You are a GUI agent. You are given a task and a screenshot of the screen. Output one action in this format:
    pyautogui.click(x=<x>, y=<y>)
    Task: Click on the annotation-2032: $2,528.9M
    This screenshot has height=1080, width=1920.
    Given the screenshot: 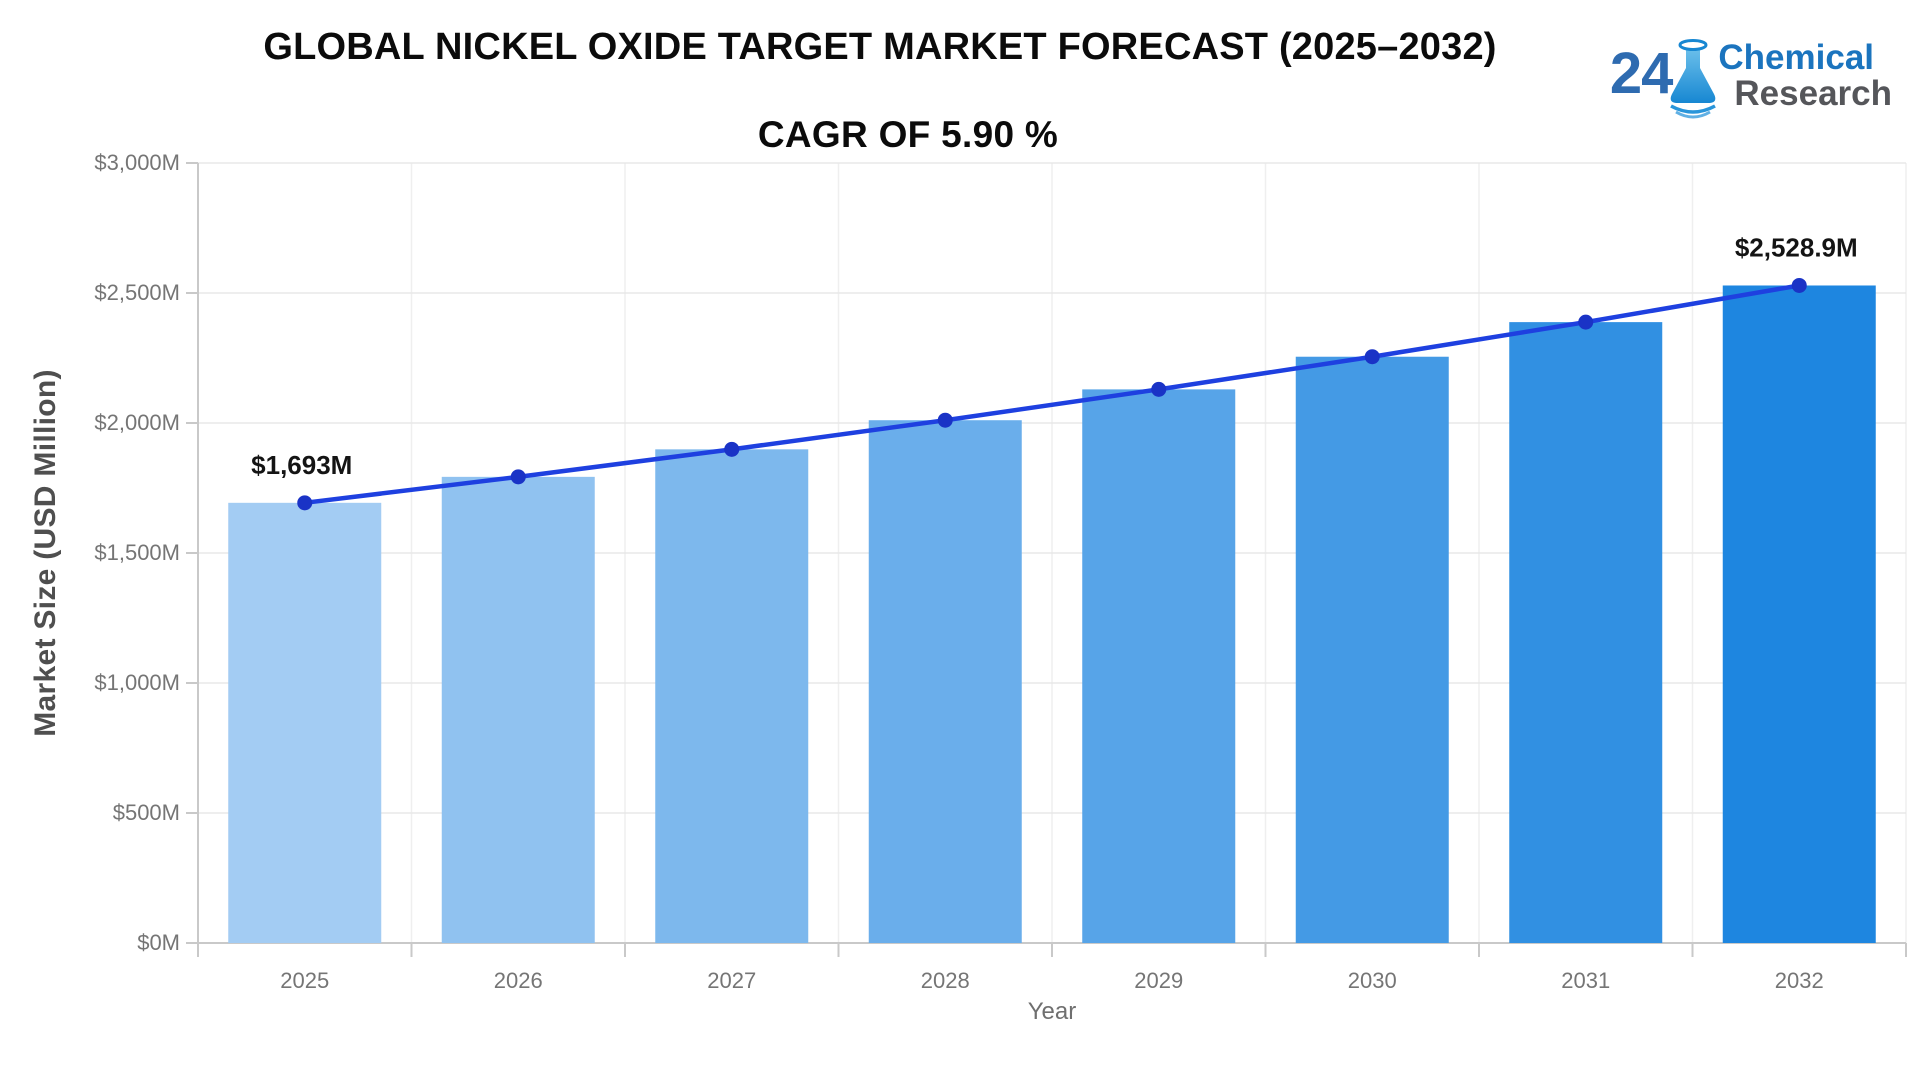 What is the action you would take?
    pyautogui.click(x=1796, y=247)
    